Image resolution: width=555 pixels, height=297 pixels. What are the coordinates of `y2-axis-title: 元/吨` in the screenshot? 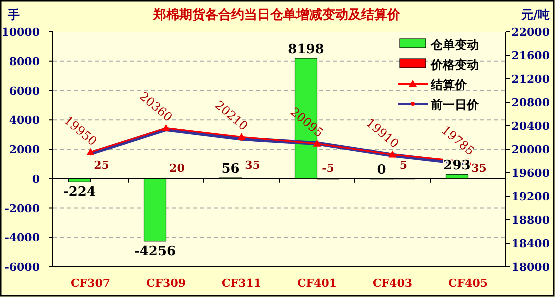 It's located at (535, 15).